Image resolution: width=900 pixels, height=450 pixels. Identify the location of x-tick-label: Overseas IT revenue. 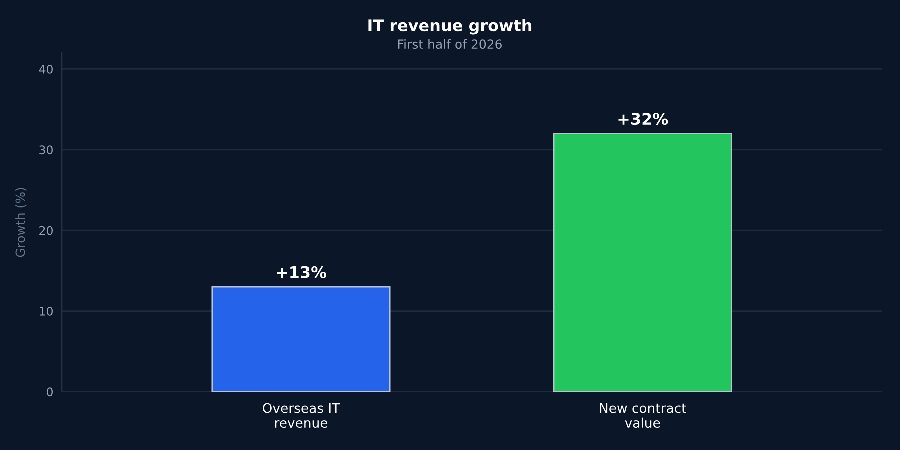
(301, 415).